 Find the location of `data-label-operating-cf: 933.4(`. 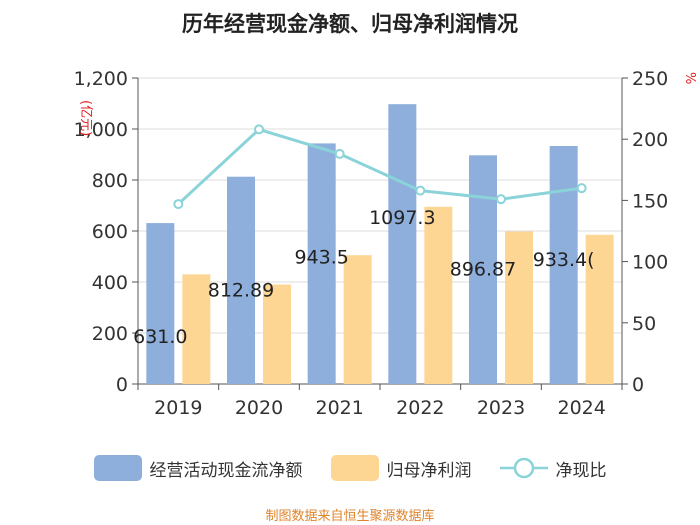

data-label-operating-cf: 933.4( is located at coordinates (564, 260).